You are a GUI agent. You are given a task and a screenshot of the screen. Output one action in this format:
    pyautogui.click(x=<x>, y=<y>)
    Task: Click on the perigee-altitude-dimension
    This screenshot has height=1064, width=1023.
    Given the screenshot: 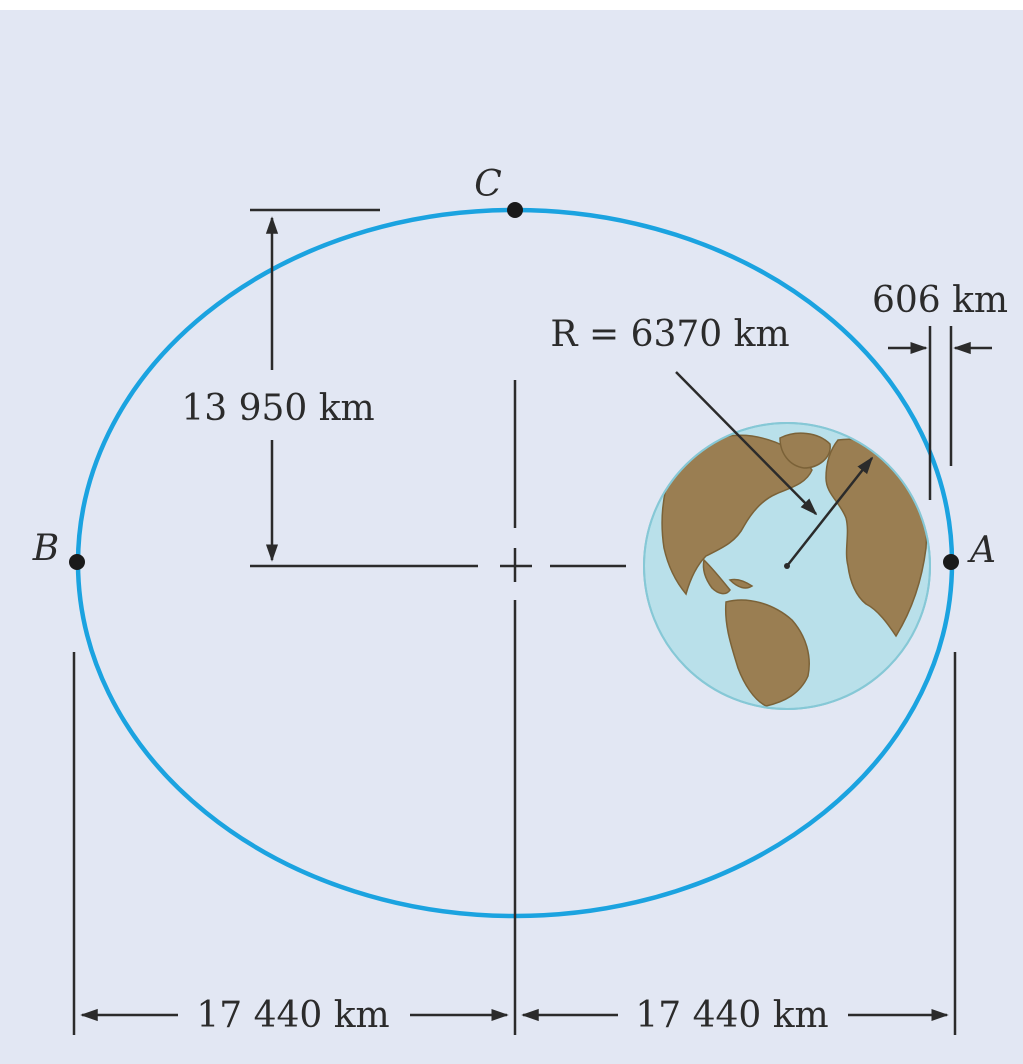 What is the action you would take?
    pyautogui.click(x=940, y=413)
    